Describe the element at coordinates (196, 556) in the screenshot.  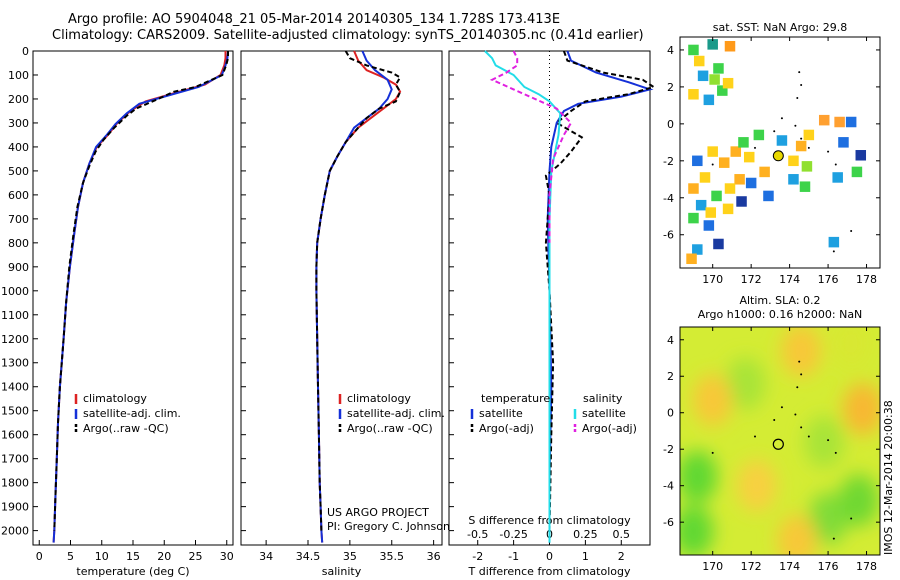
I see `xtick-label: 25` at that location.